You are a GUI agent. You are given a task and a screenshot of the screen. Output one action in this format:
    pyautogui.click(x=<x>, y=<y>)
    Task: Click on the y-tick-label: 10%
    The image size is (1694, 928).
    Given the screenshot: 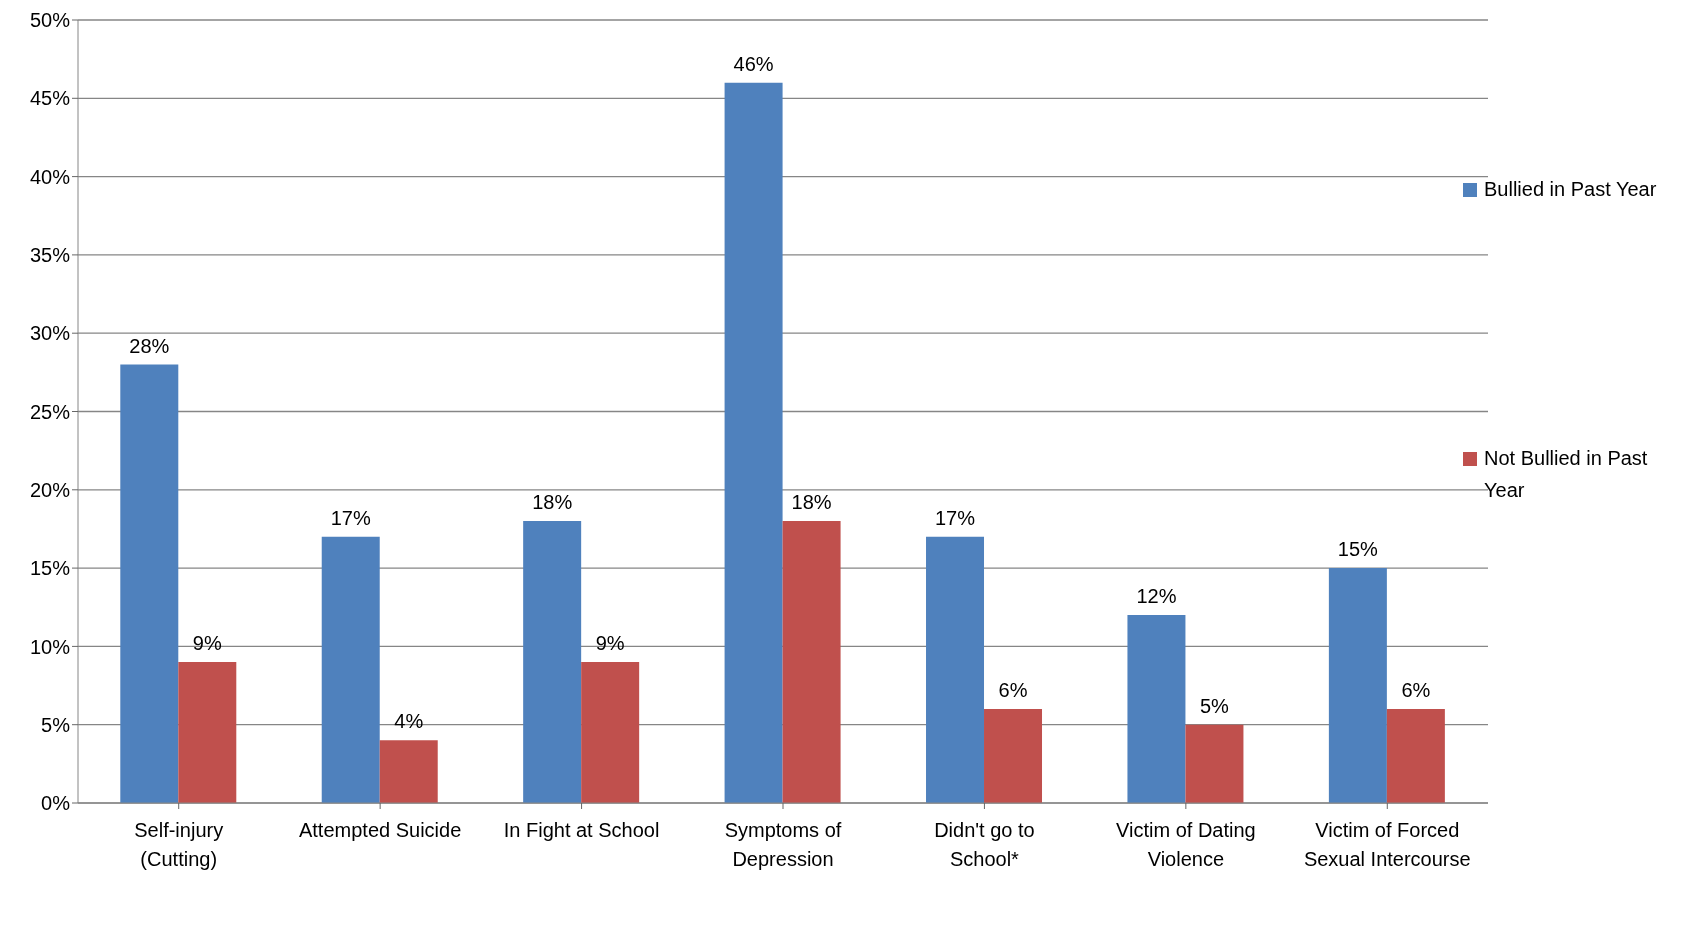 What is the action you would take?
    pyautogui.click(x=50, y=646)
    